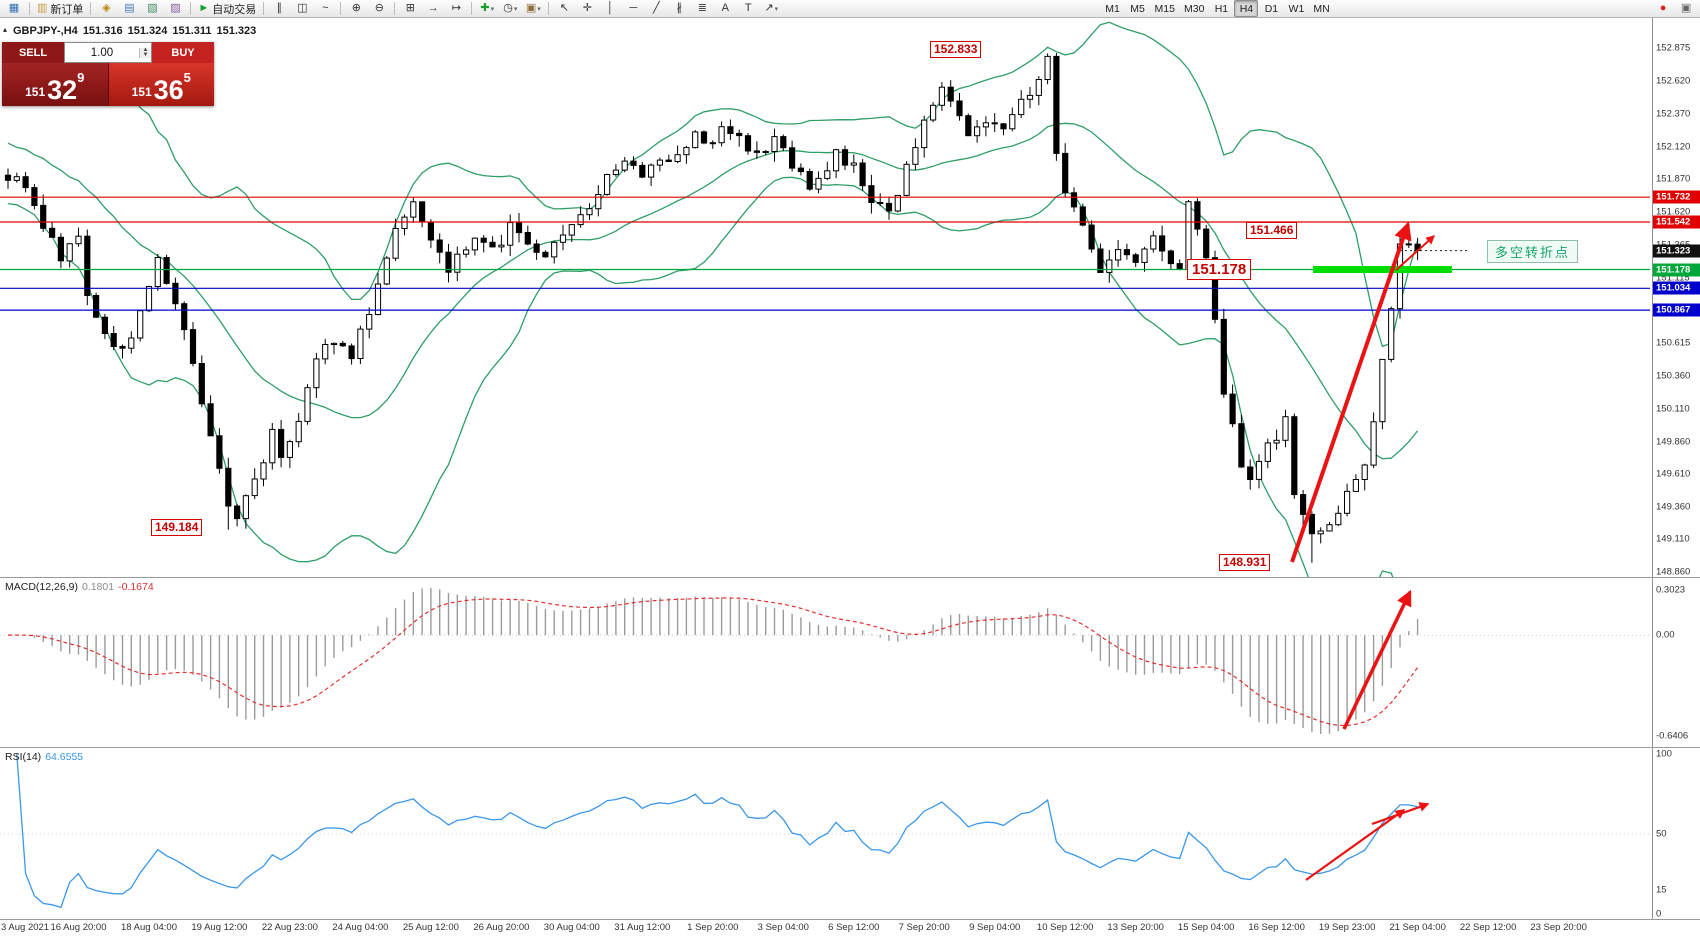 This screenshot has width=1700, height=936. What do you see at coordinates (187, 77) in the screenshot?
I see `ask-pipette: 5` at bounding box center [187, 77].